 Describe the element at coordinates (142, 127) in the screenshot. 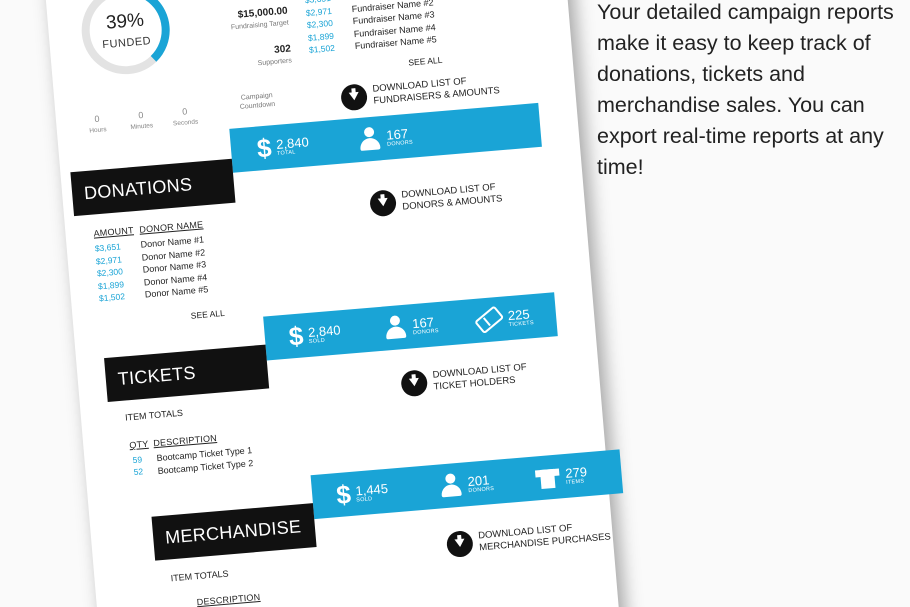

I see `countdown-minutes-label: Minutes` at that location.